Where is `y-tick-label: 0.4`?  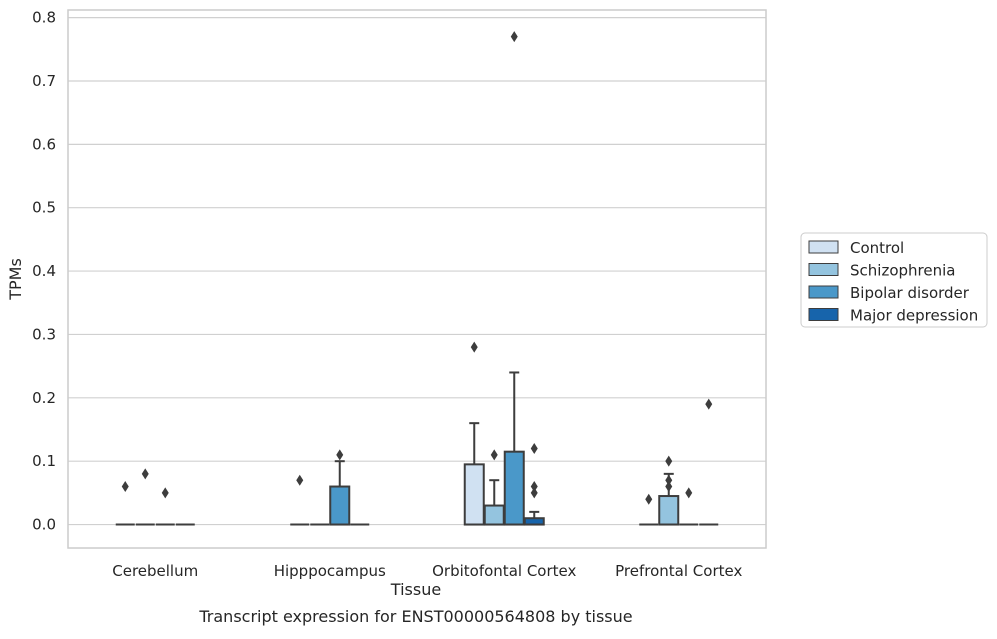
y-tick-label: 0.4 is located at coordinates (44, 271).